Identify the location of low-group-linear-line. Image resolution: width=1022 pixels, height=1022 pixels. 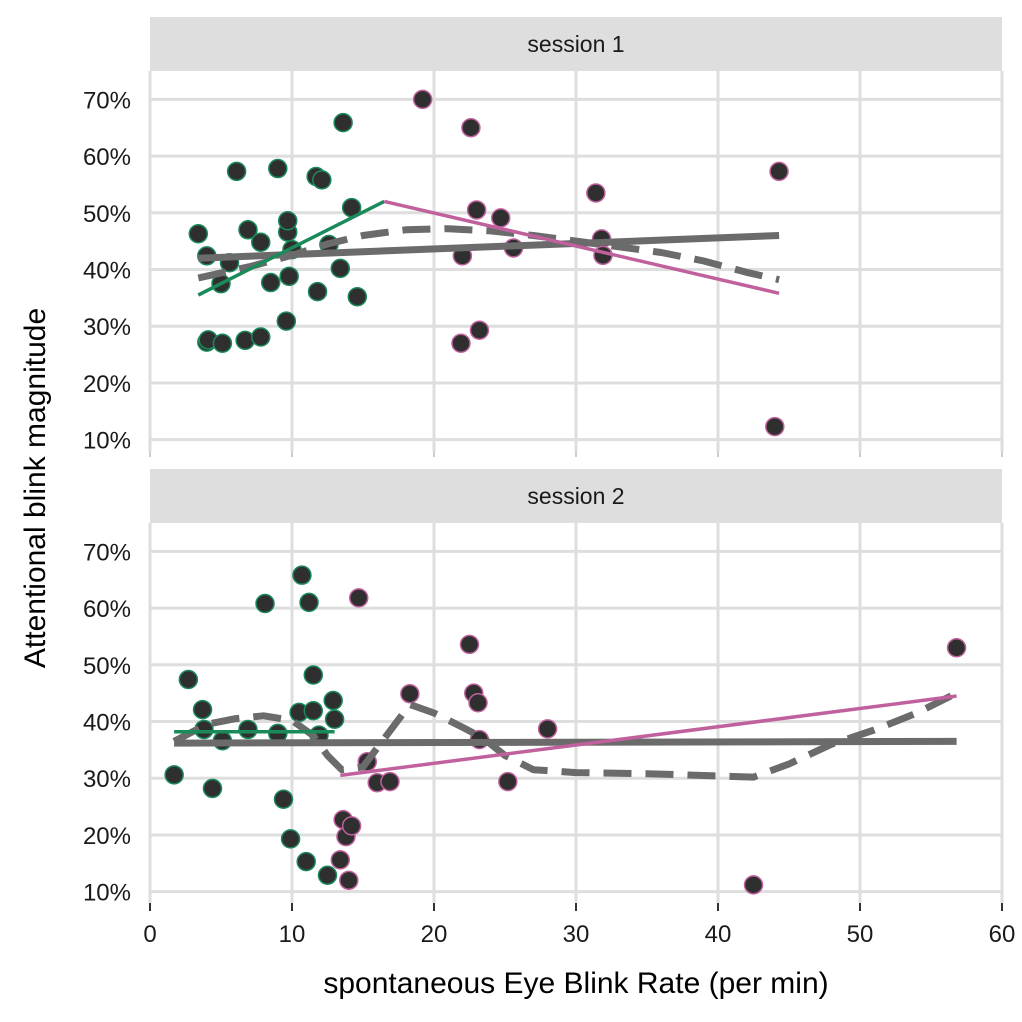
(291, 248).